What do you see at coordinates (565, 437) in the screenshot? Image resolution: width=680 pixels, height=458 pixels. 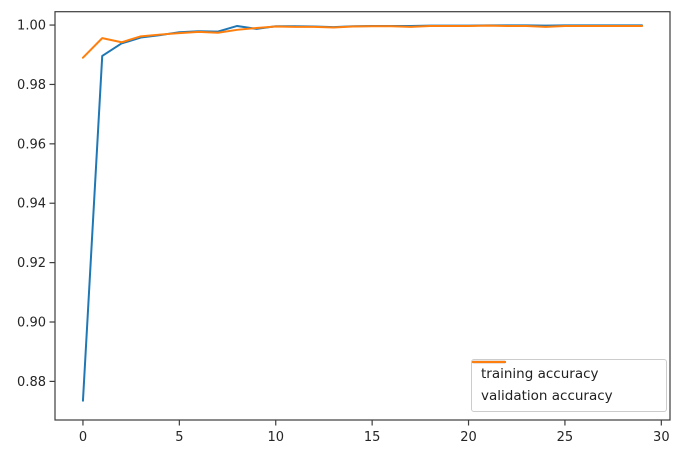 I see `x-tick-label: 25` at bounding box center [565, 437].